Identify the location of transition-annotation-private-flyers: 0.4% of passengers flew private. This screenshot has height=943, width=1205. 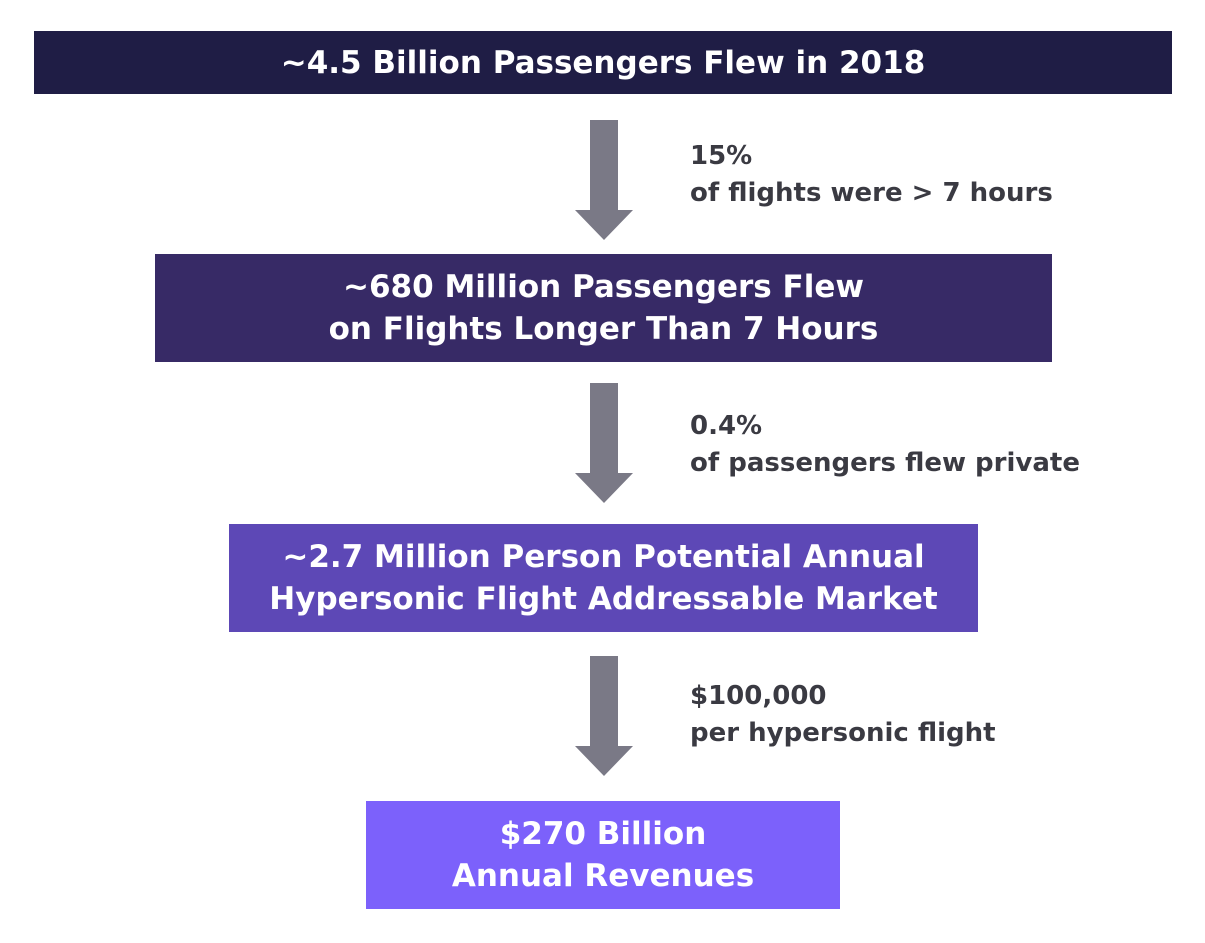
(885, 445).